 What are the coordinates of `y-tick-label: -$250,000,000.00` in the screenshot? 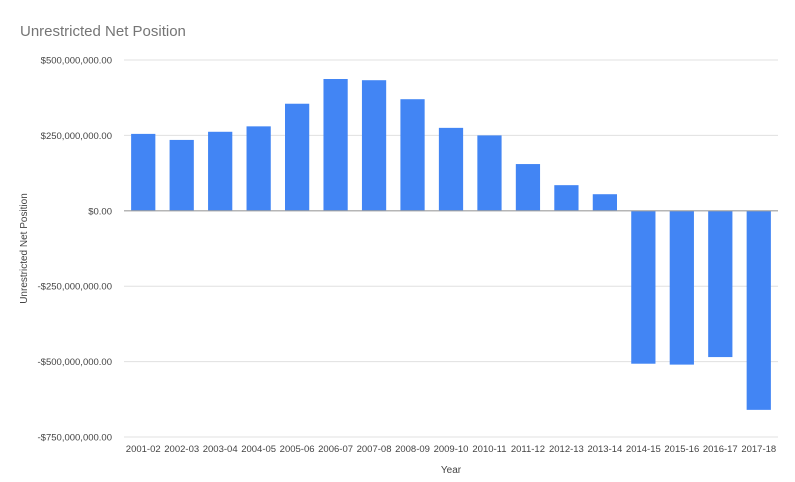 It's located at (75, 287).